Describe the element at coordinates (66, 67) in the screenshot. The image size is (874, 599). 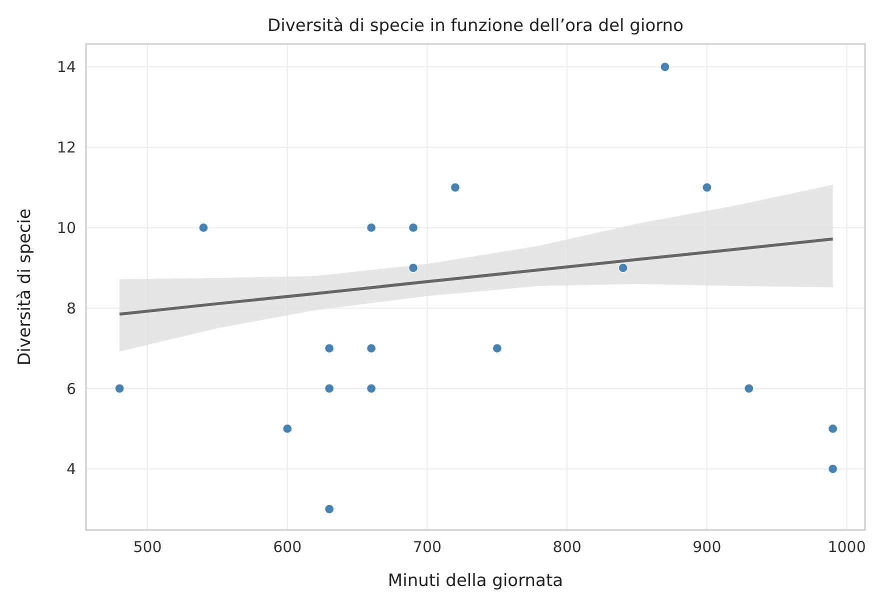
I see `y-tick-label: 14` at that location.